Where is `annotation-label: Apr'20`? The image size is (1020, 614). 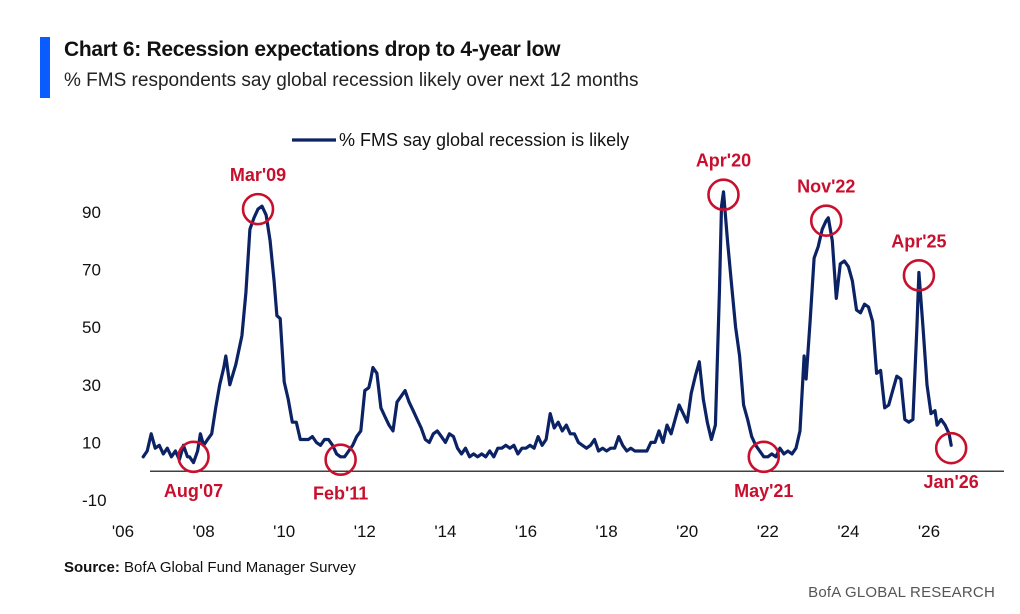
annotation-label: Apr'20 is located at coordinates (723, 161).